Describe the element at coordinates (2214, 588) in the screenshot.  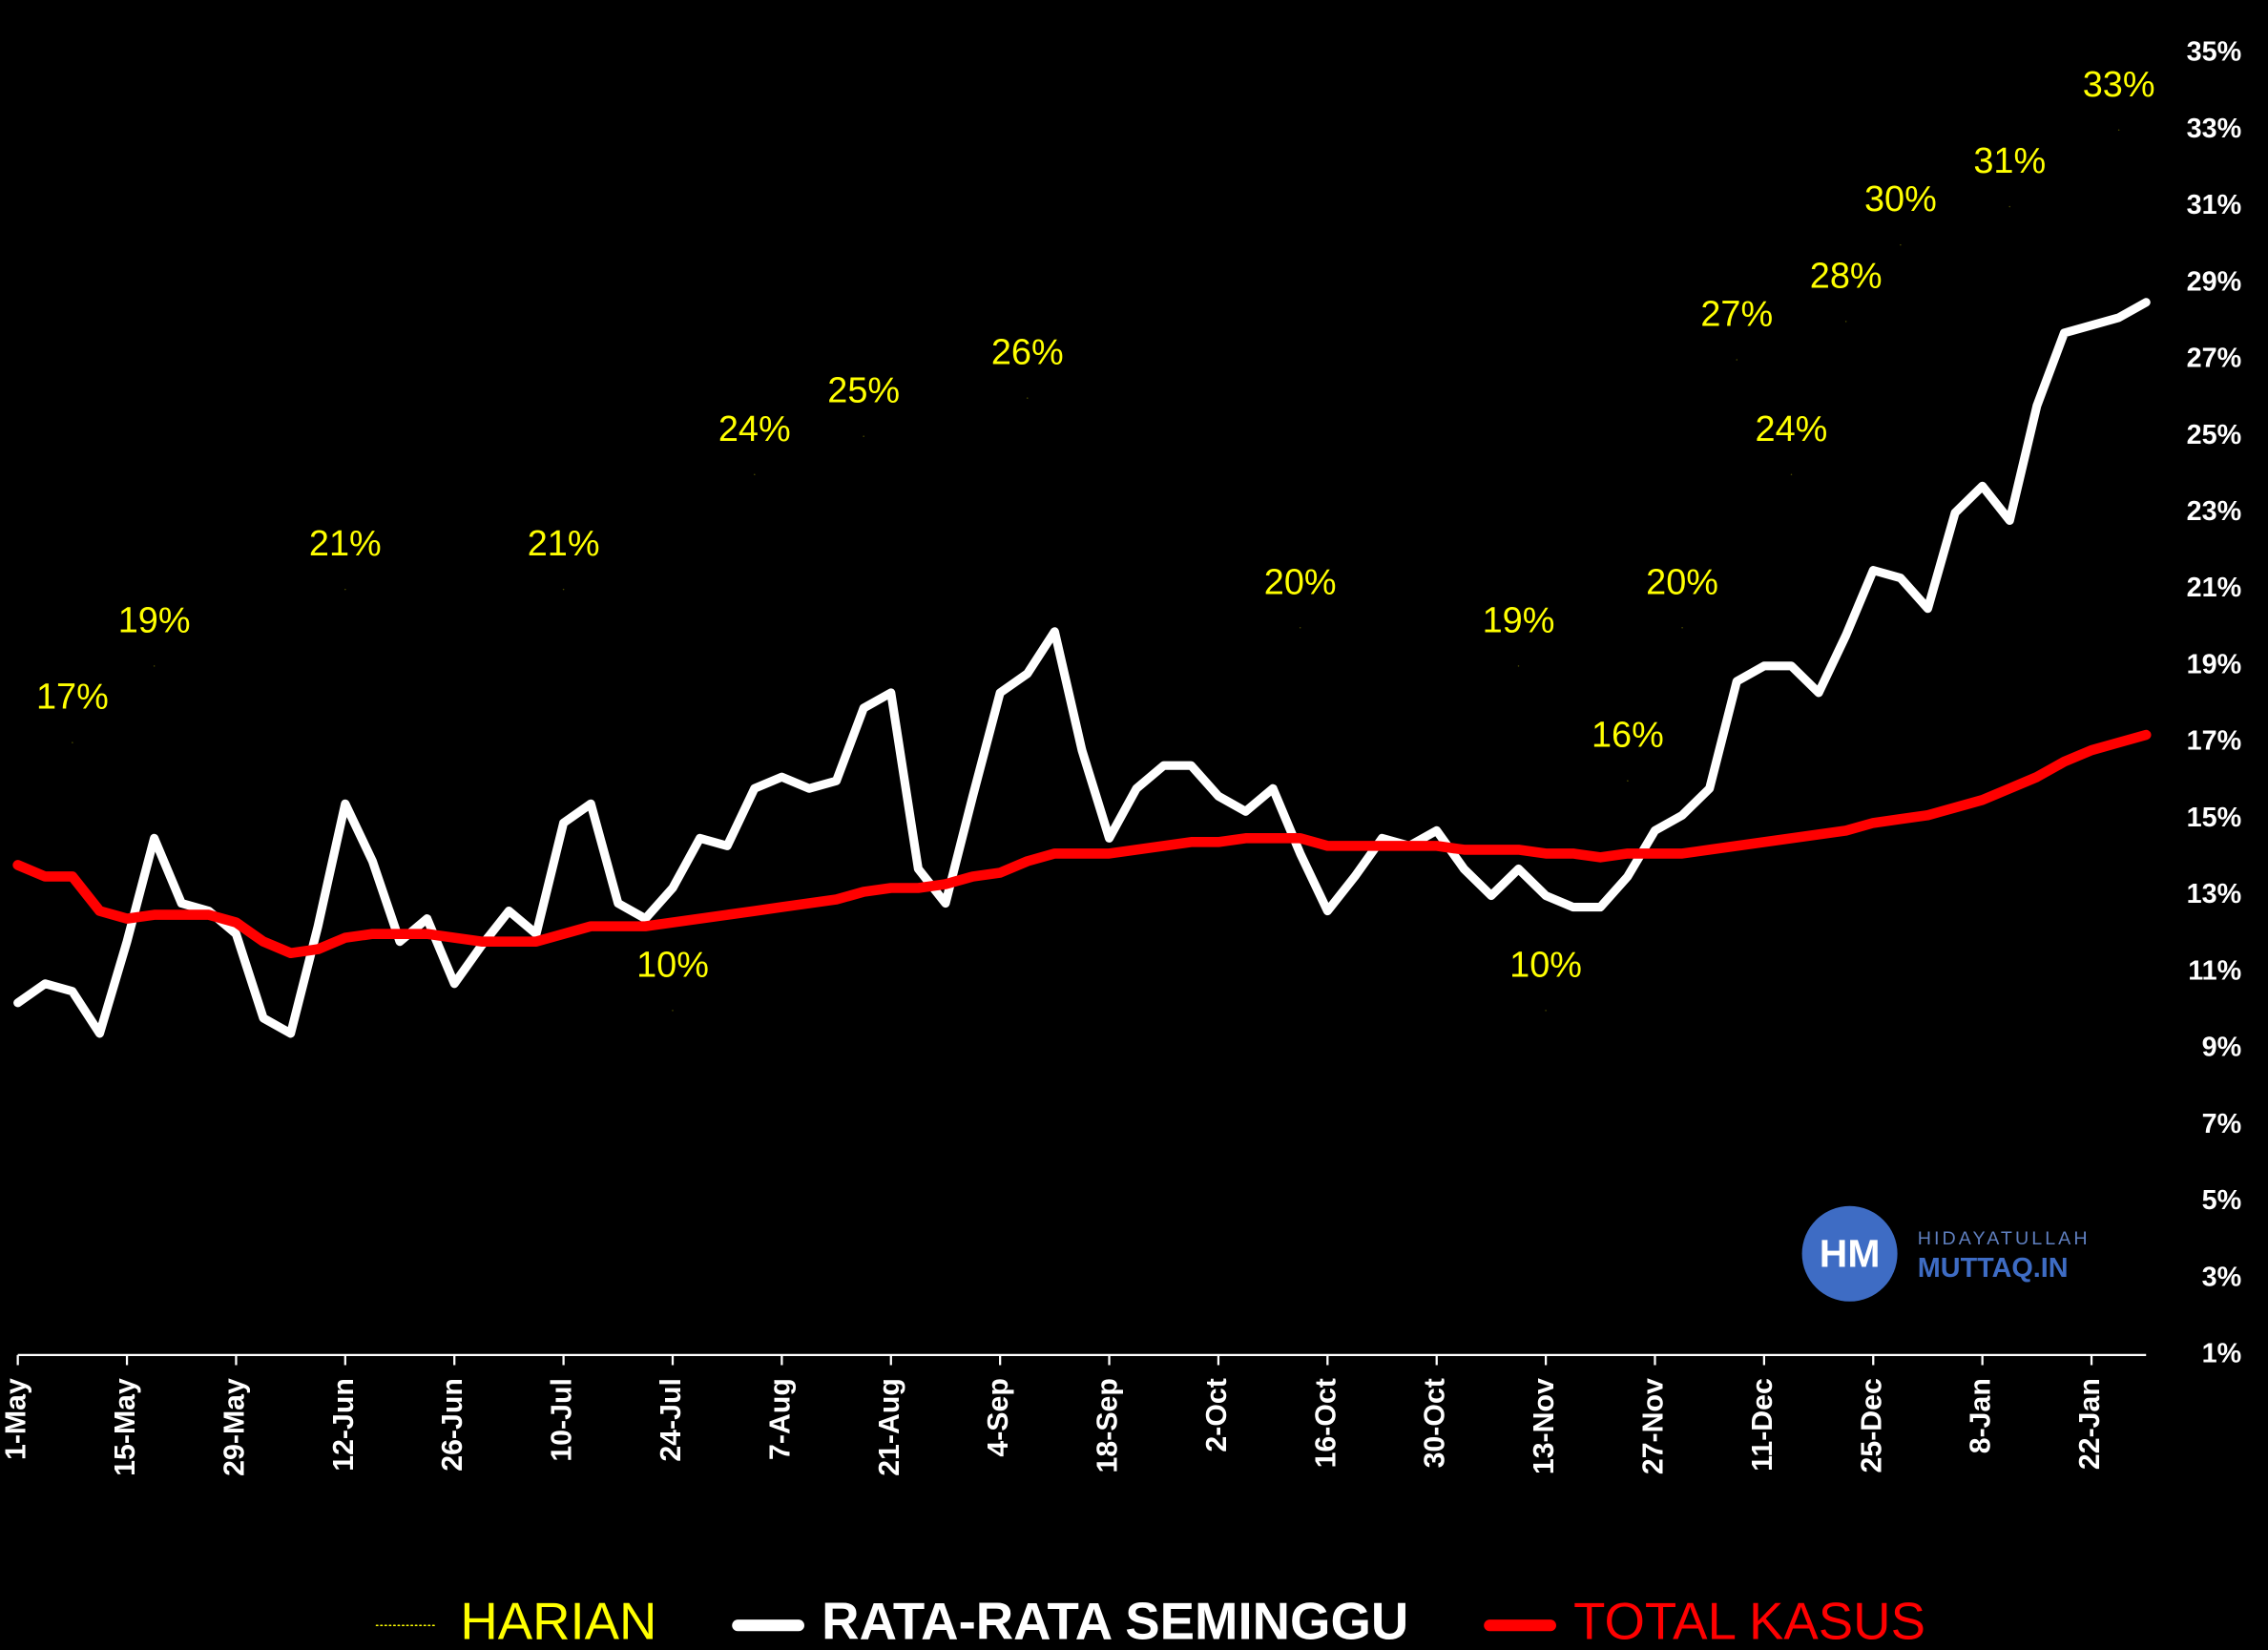
I see `y-tick-label: 21%` at that location.